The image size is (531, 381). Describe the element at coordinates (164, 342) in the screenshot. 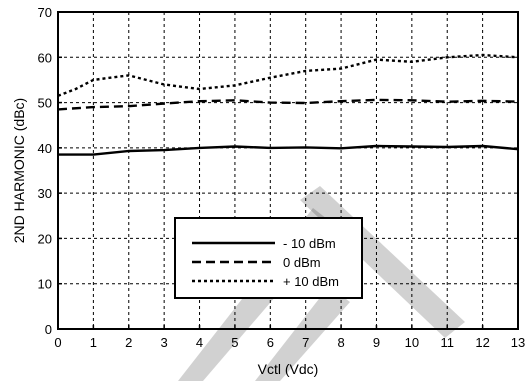

I see `x-tick-label: 3` at that location.